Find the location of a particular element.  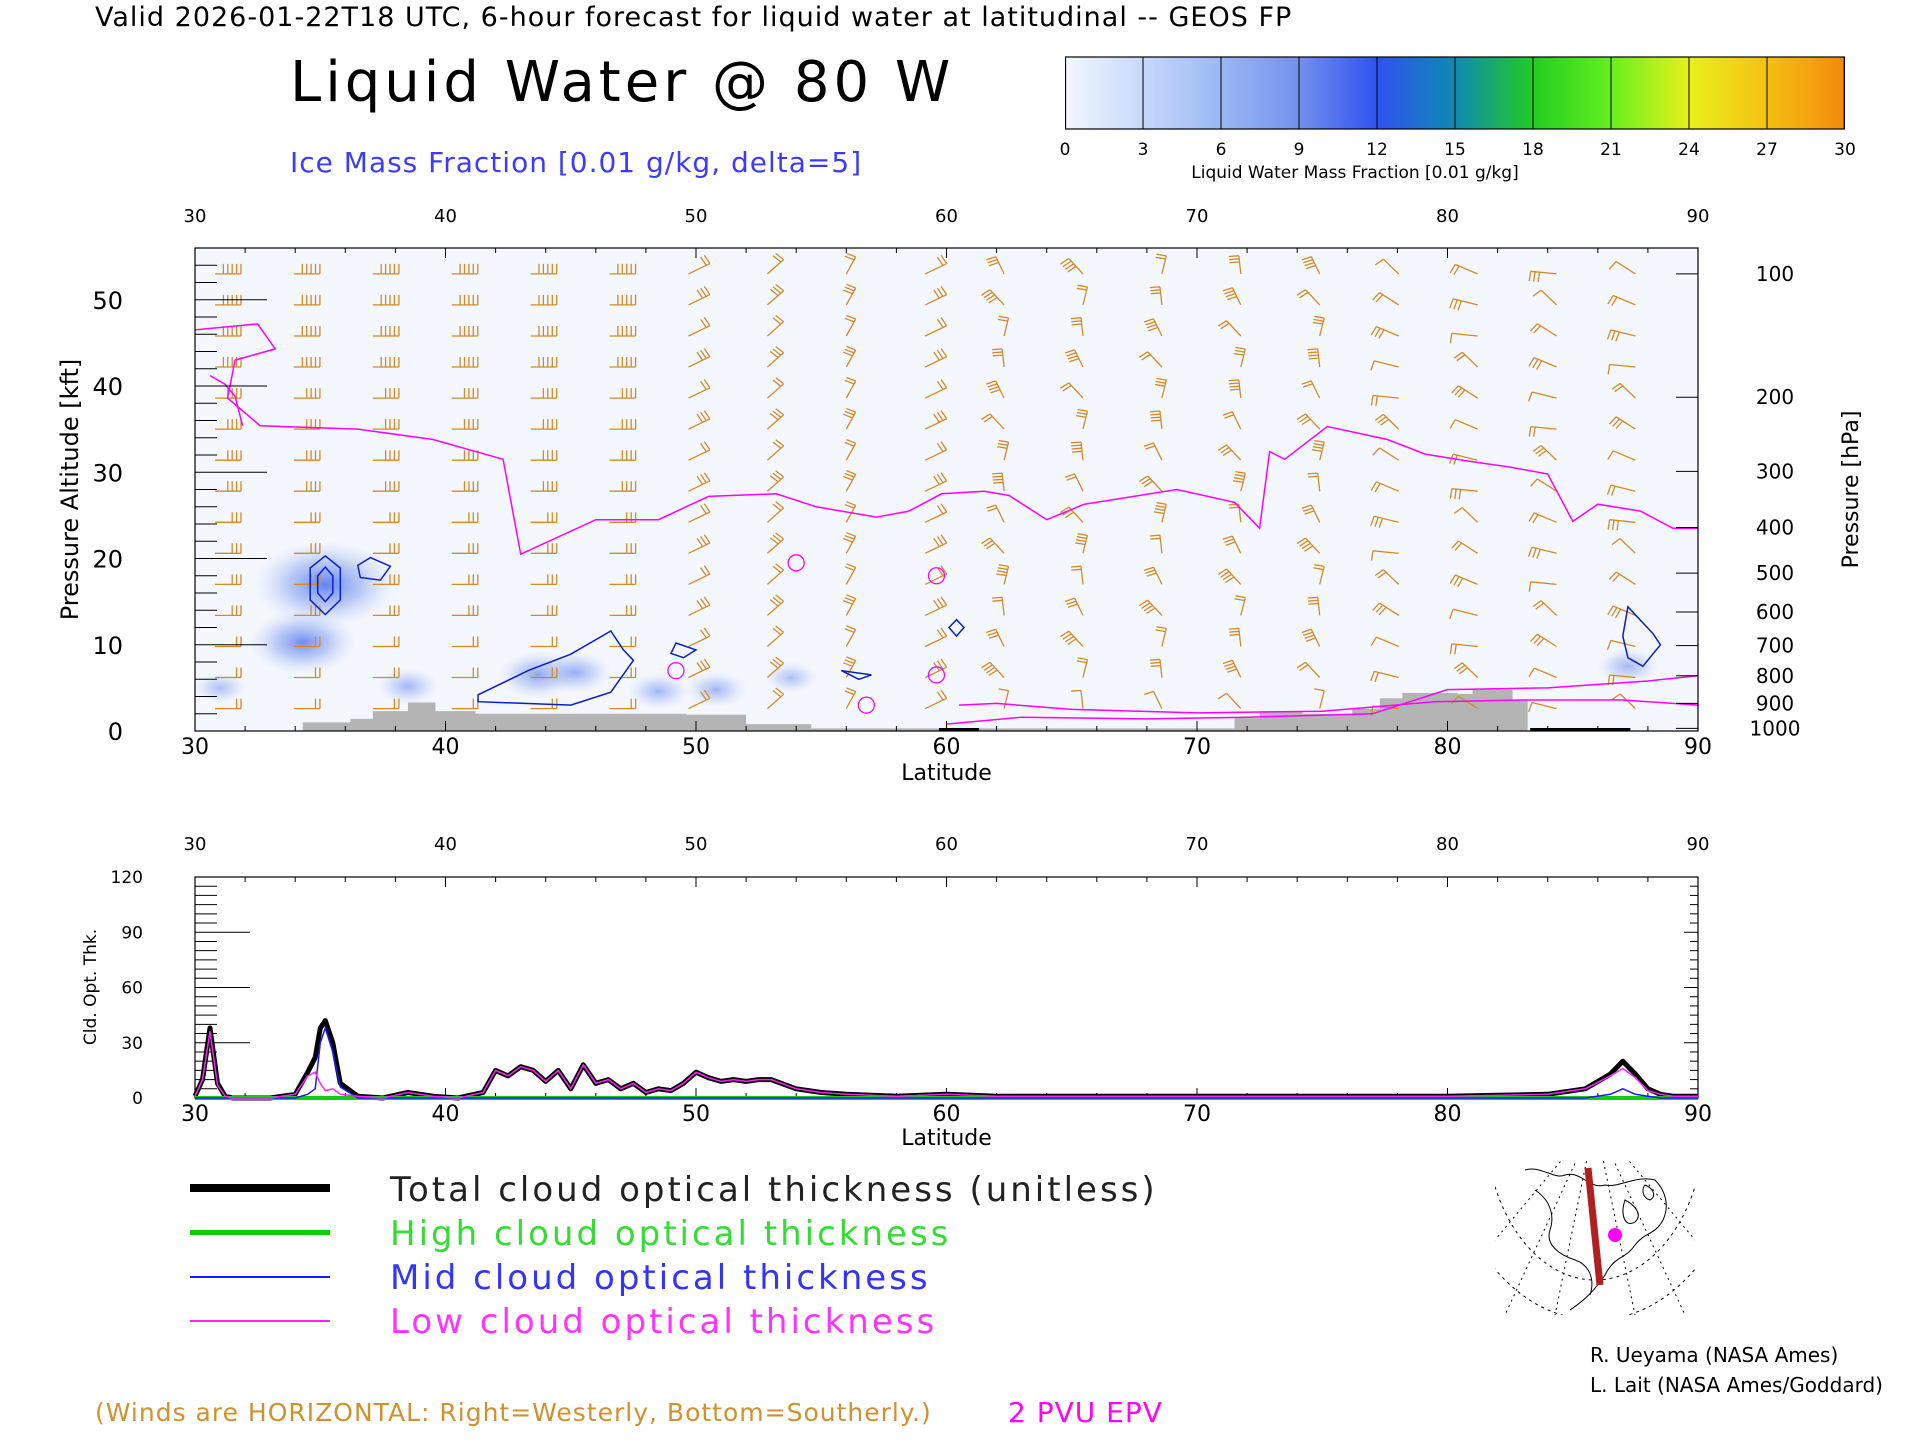

top-latitude-label: 80 is located at coordinates (1447, 216).